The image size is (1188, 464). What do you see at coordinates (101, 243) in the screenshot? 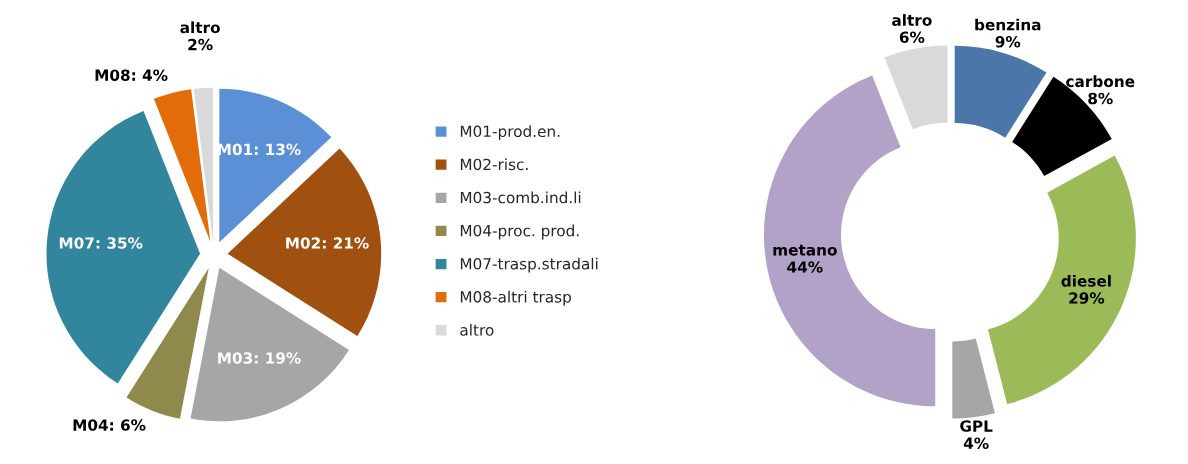
I see `data-label: M07: 35%` at bounding box center [101, 243].